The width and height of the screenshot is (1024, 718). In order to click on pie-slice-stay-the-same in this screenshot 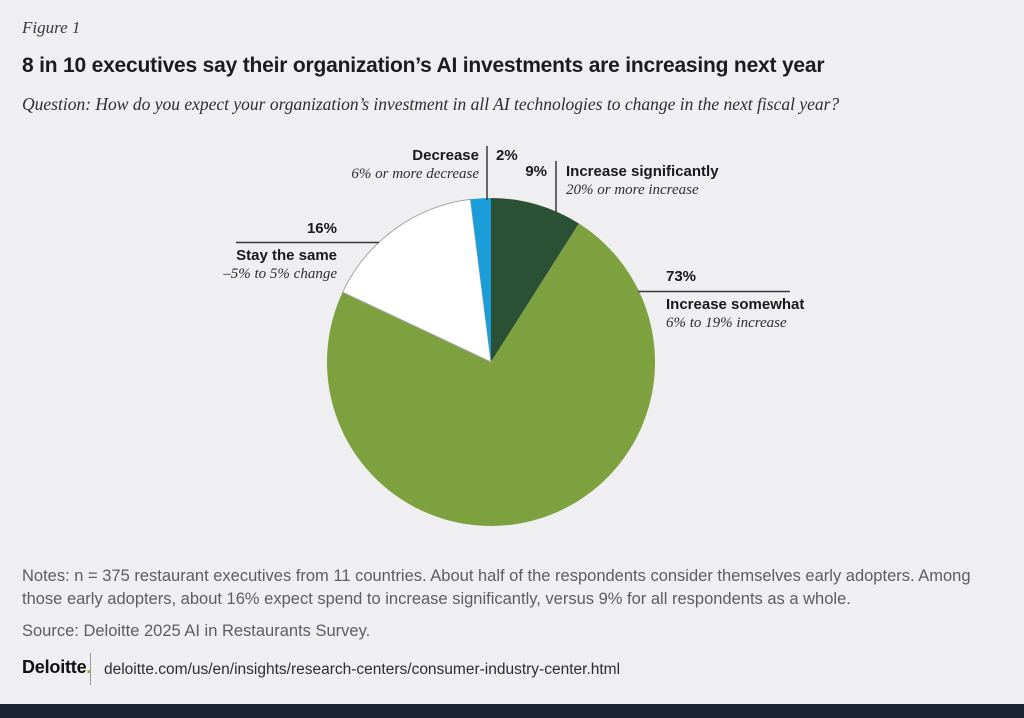, I will do `click(416, 280)`.